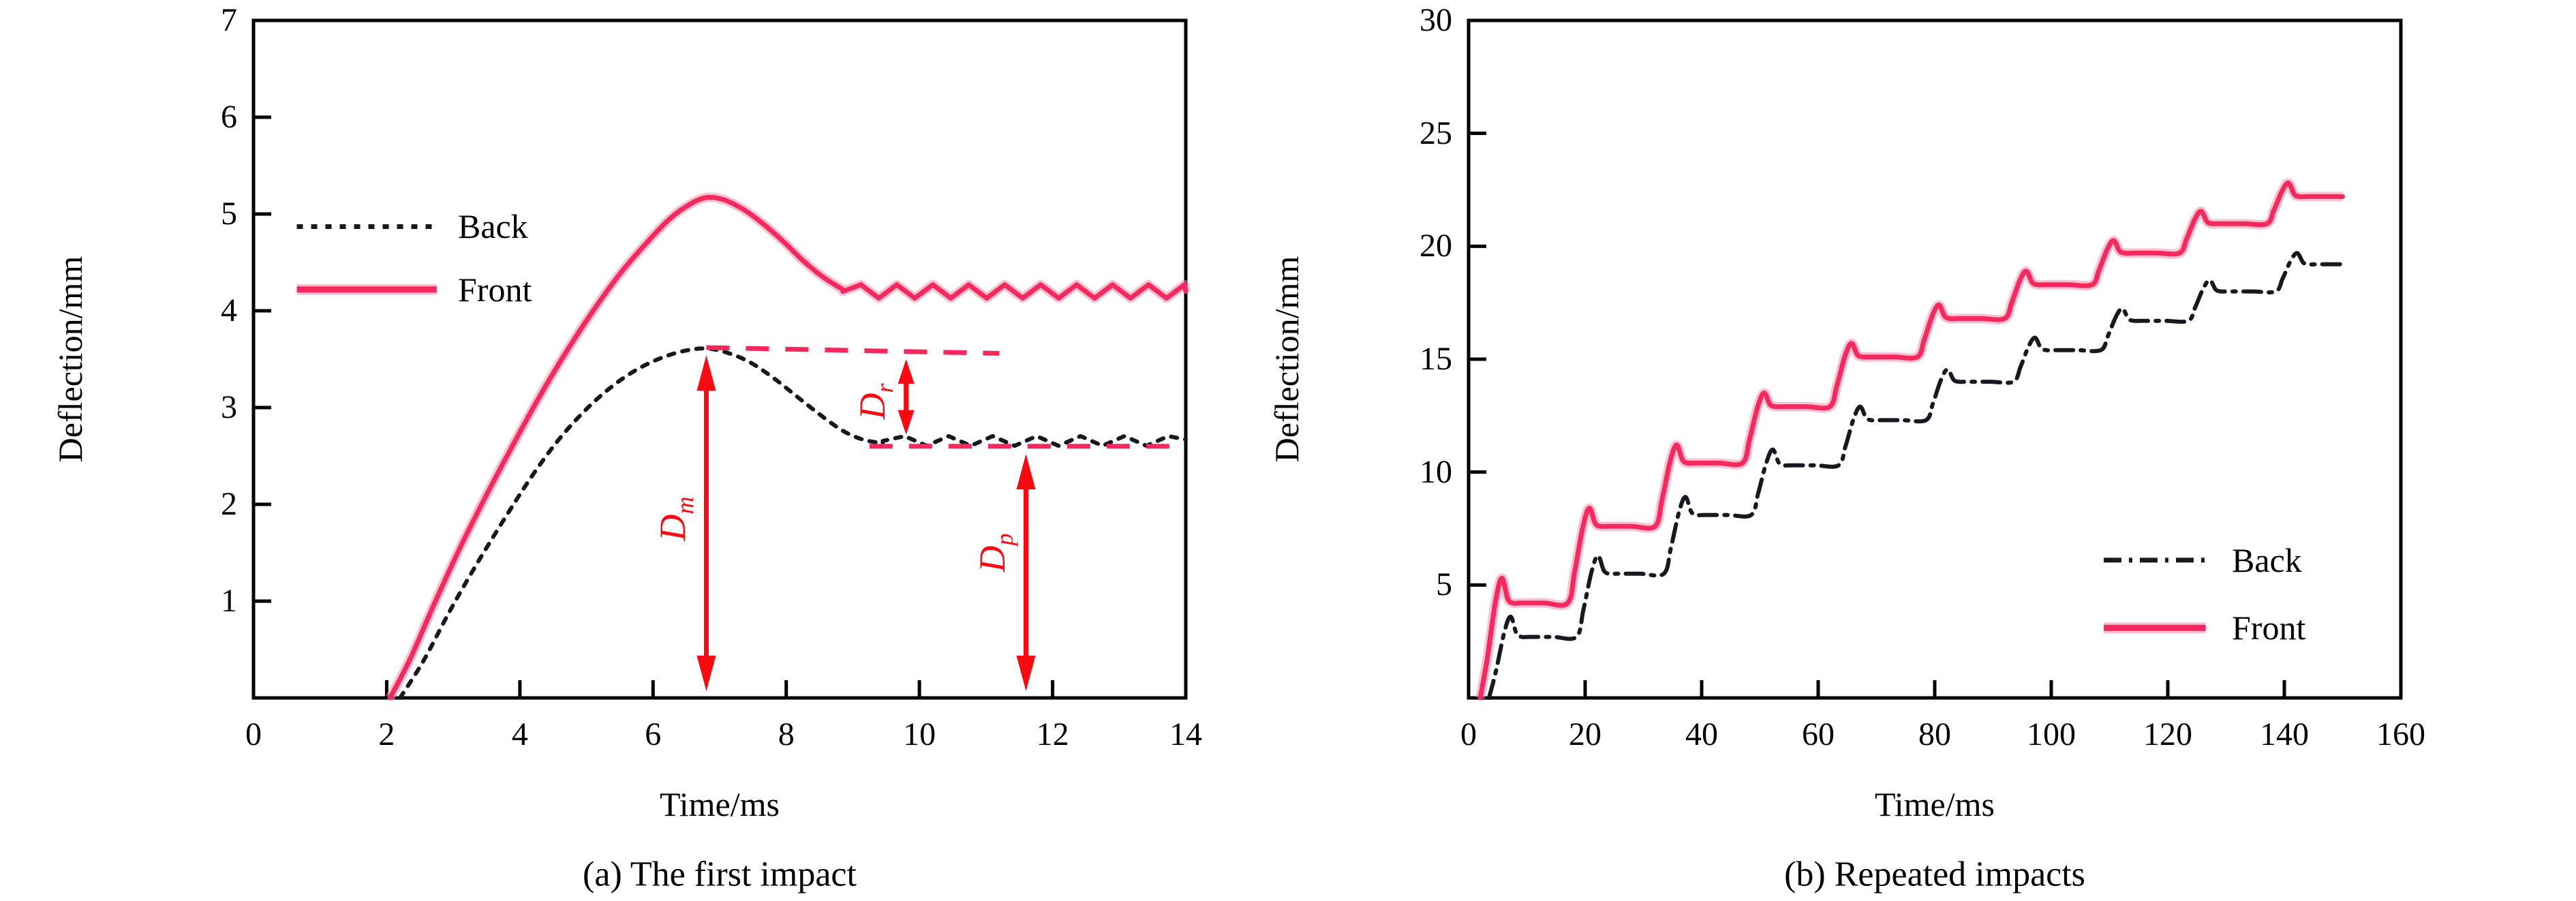 The image size is (2576, 901). Describe the element at coordinates (387, 734) in the screenshot. I see `first-impact-x-tick-label: 2` at that location.